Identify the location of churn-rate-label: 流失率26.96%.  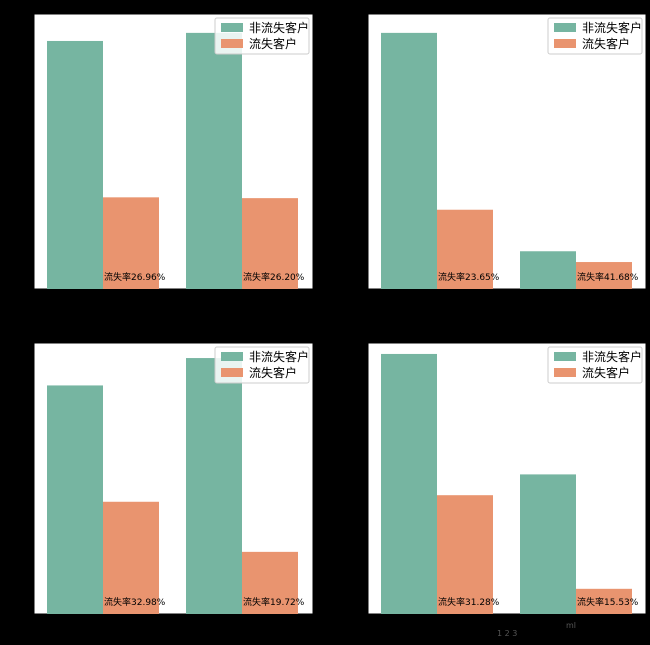
(135, 277).